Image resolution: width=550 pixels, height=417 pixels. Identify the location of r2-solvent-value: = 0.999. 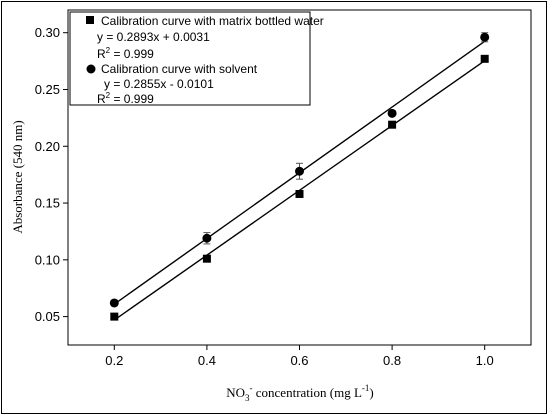
(132, 99).